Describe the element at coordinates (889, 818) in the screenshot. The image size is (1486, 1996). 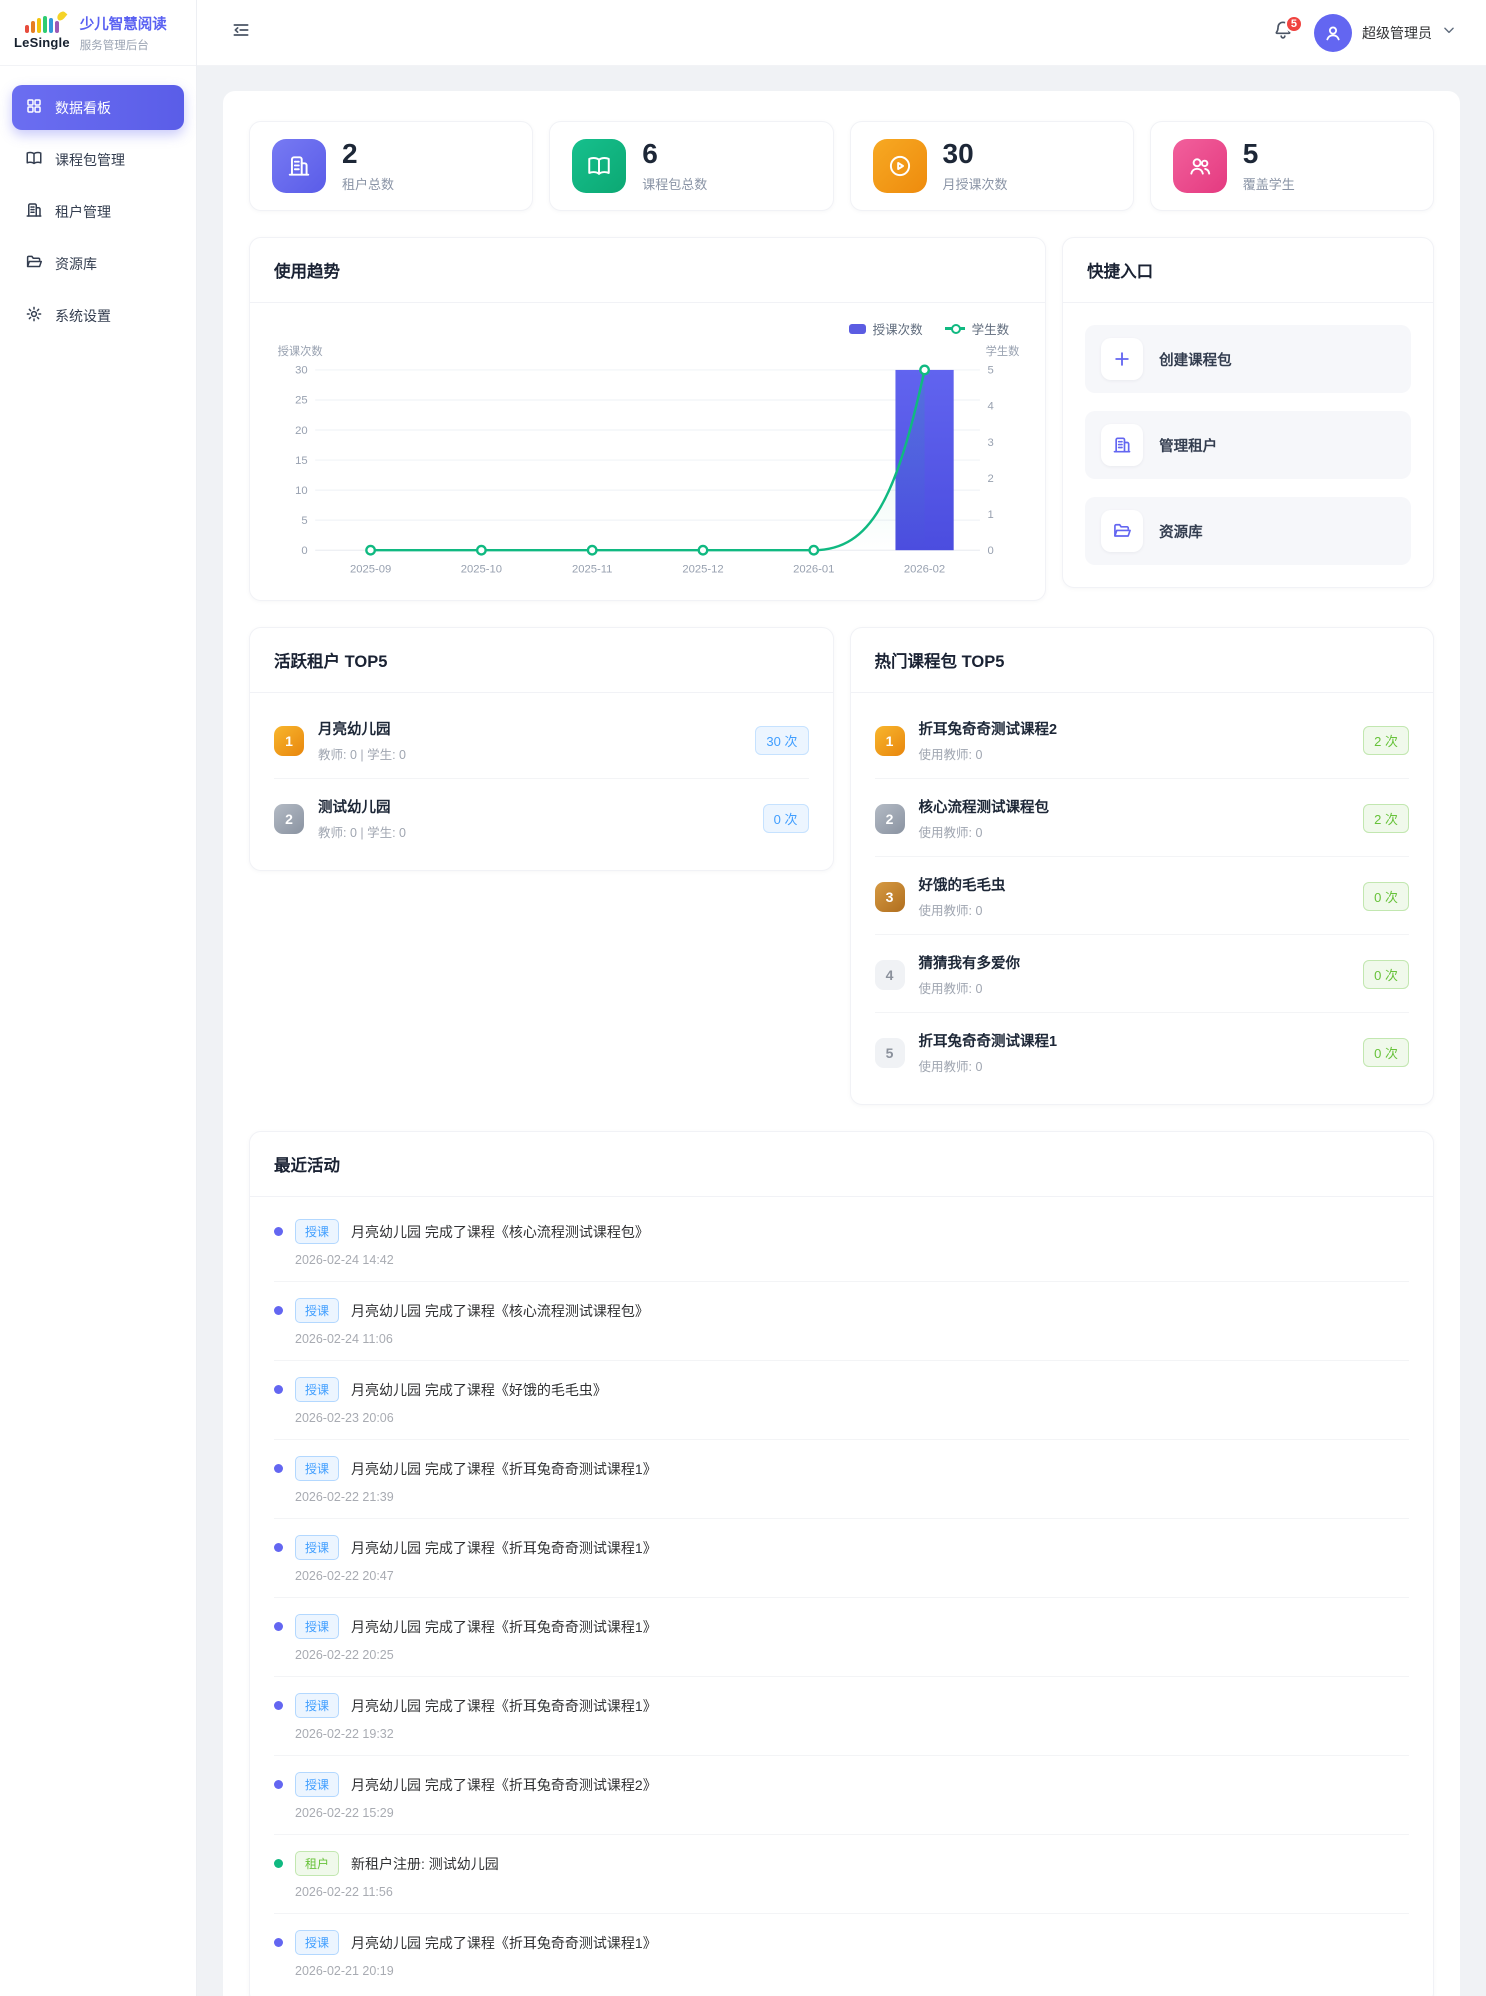
I see `rank-badge: 2` at that location.